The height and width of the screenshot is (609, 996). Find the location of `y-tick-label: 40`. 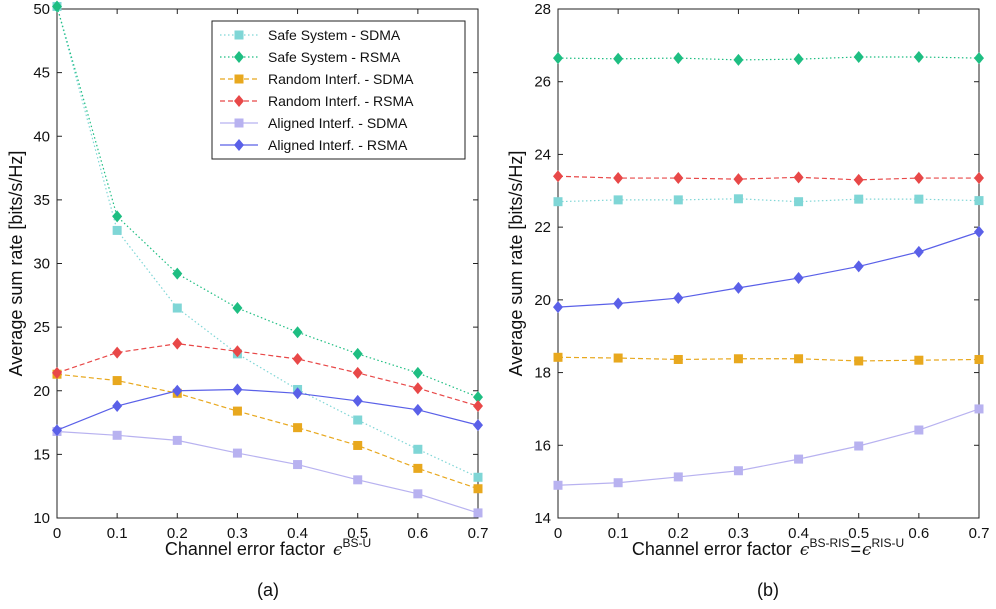

y-tick-label: 40 is located at coordinates (41, 136).